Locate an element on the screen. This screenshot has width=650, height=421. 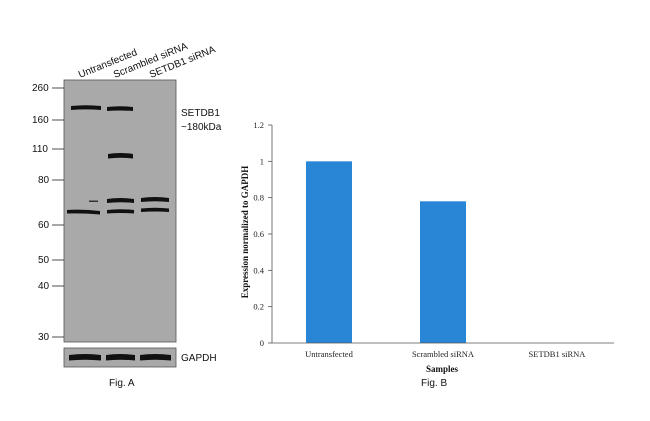
y-tick-label: 0.6 is located at coordinates (258, 234).